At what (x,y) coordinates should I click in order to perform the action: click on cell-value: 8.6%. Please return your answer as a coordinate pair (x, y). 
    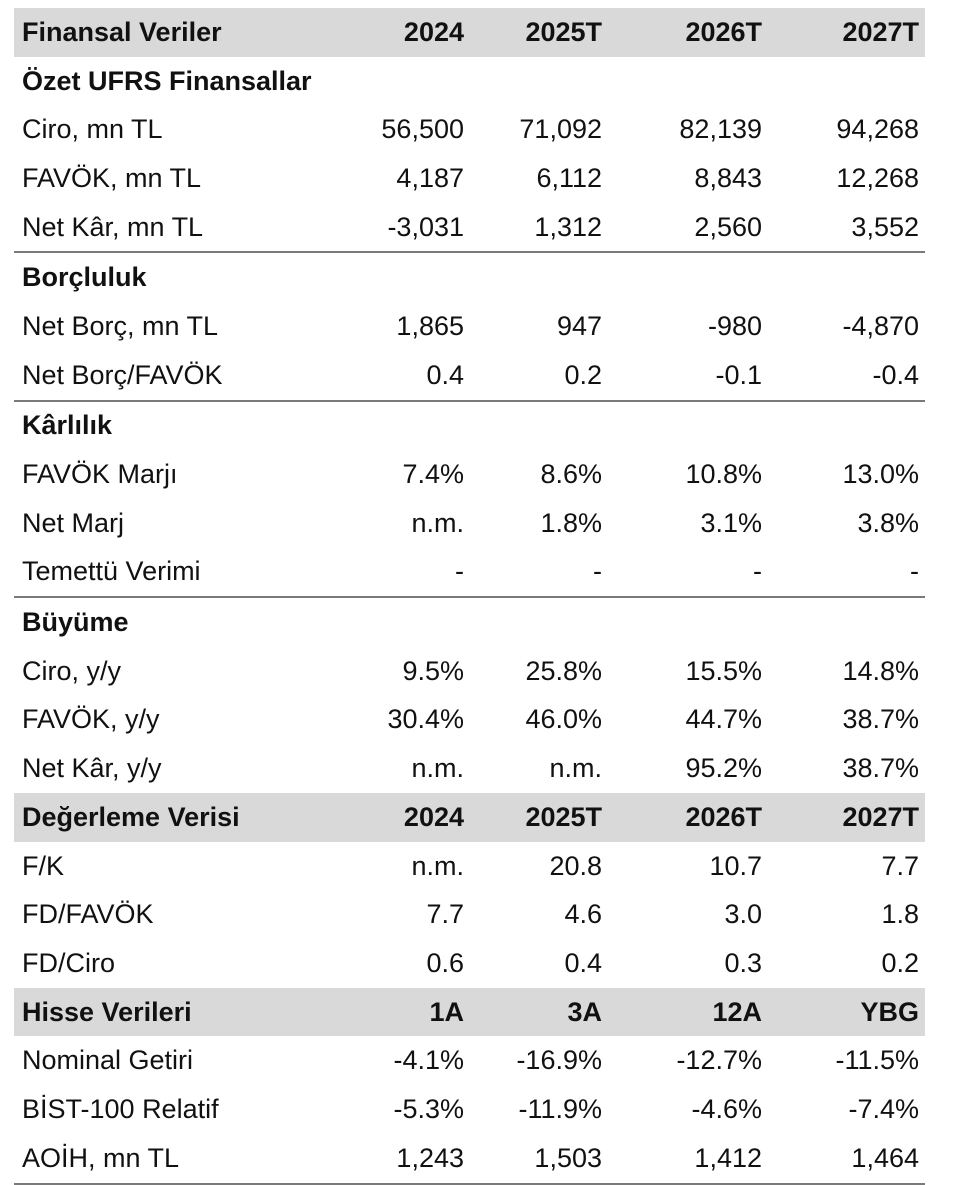
    Looking at the image, I should click on (571, 474).